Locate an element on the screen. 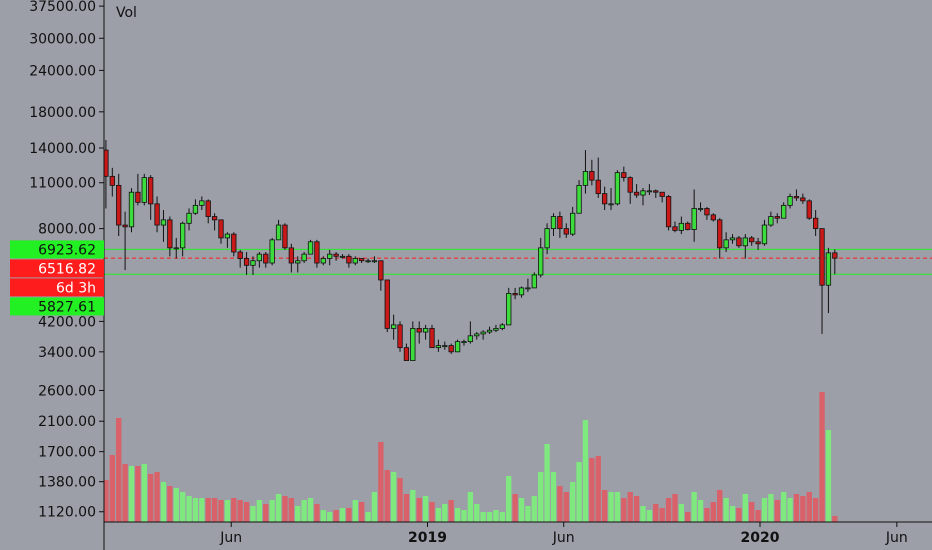  price-label: 6923.62 is located at coordinates (67, 250).